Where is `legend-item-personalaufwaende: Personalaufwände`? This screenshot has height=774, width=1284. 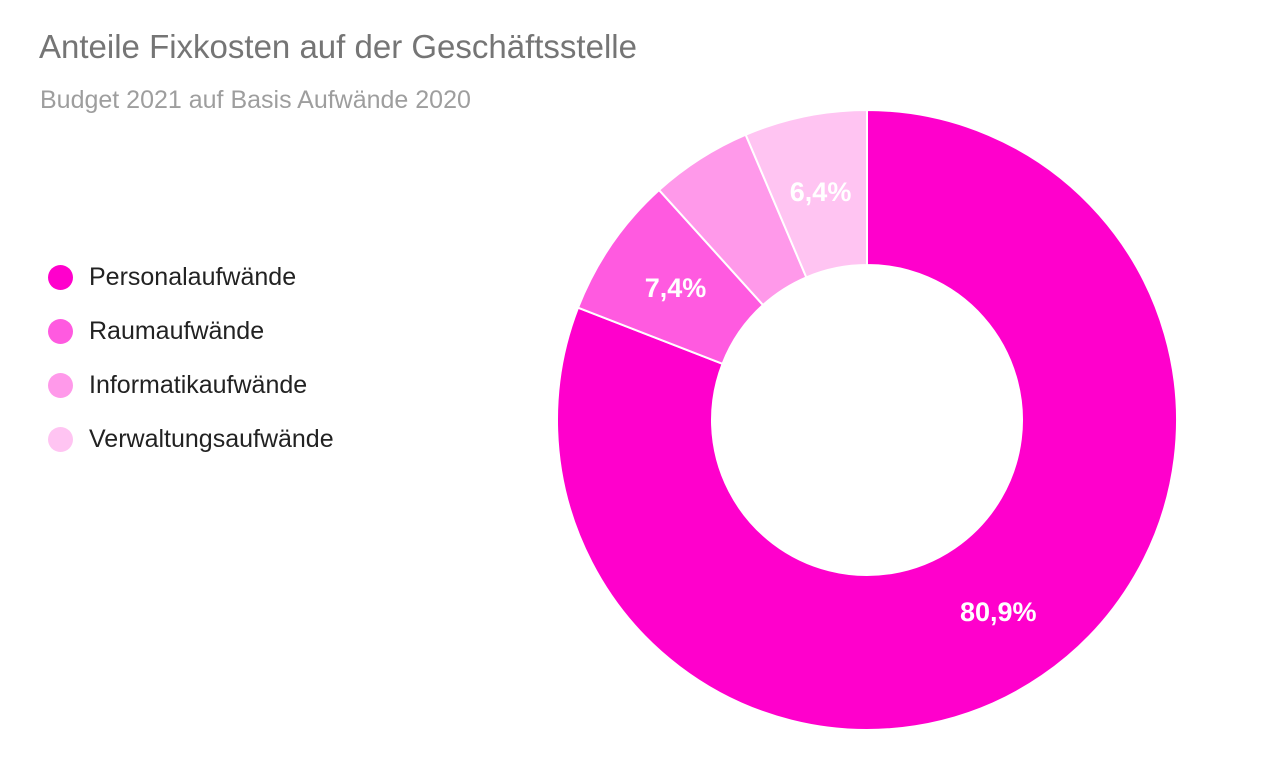
legend-item-personalaufwaende: Personalaufwände is located at coordinates (191, 277).